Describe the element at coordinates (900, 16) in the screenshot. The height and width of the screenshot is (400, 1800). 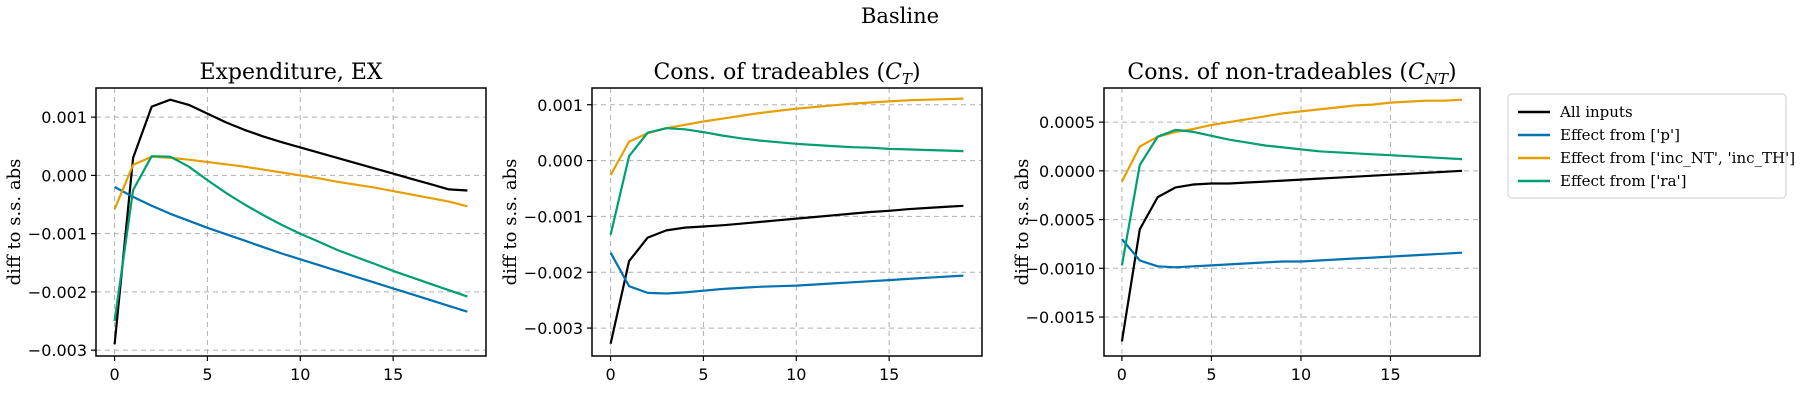
I see `figure-title: Basline` at that location.